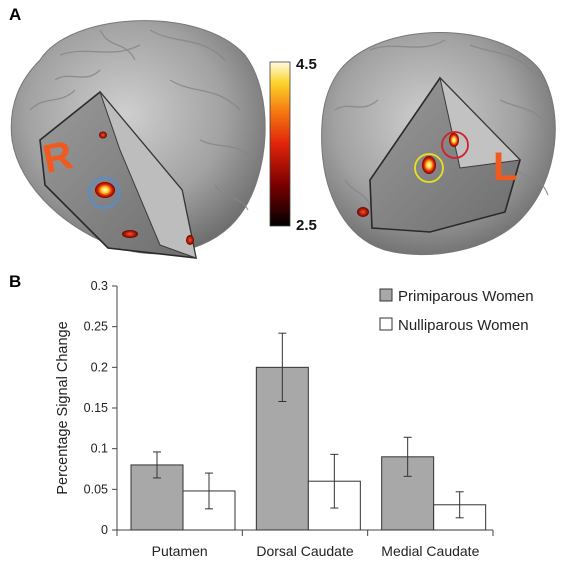  I want to click on category-label: Medial Caudate, so click(430, 551).